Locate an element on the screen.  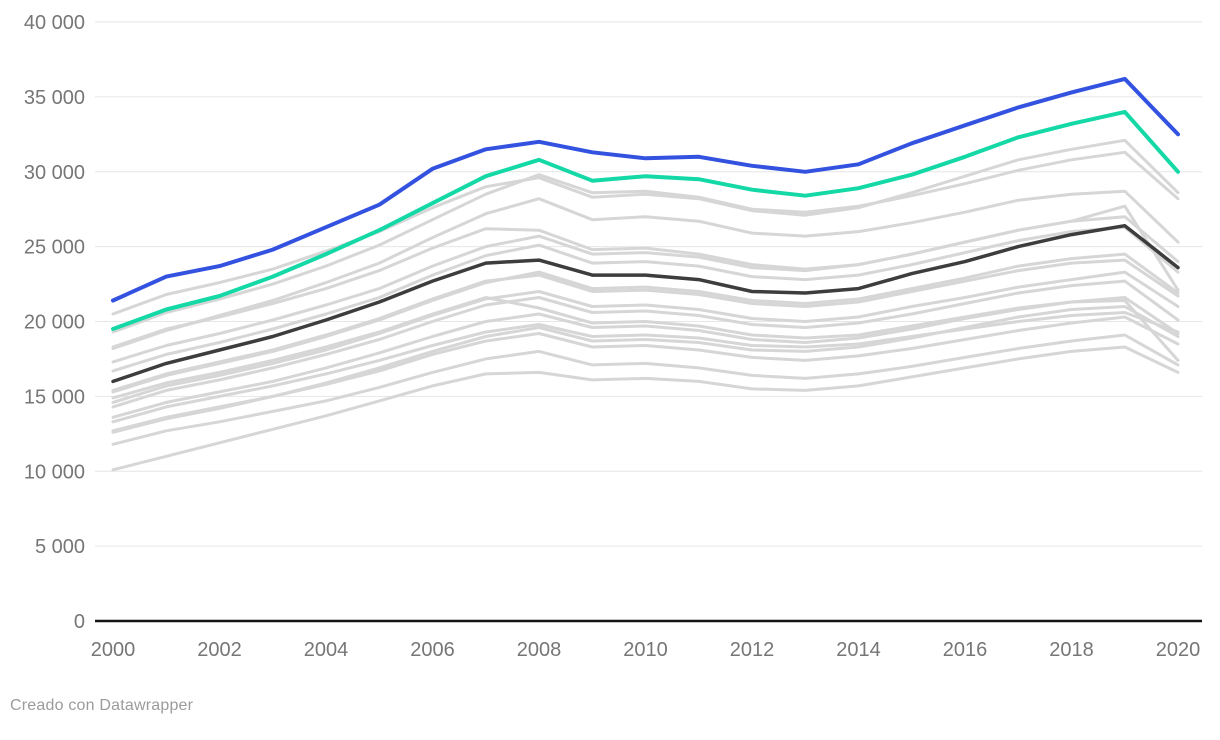
y-axis-tick-label: 15 000 is located at coordinates (54, 397).